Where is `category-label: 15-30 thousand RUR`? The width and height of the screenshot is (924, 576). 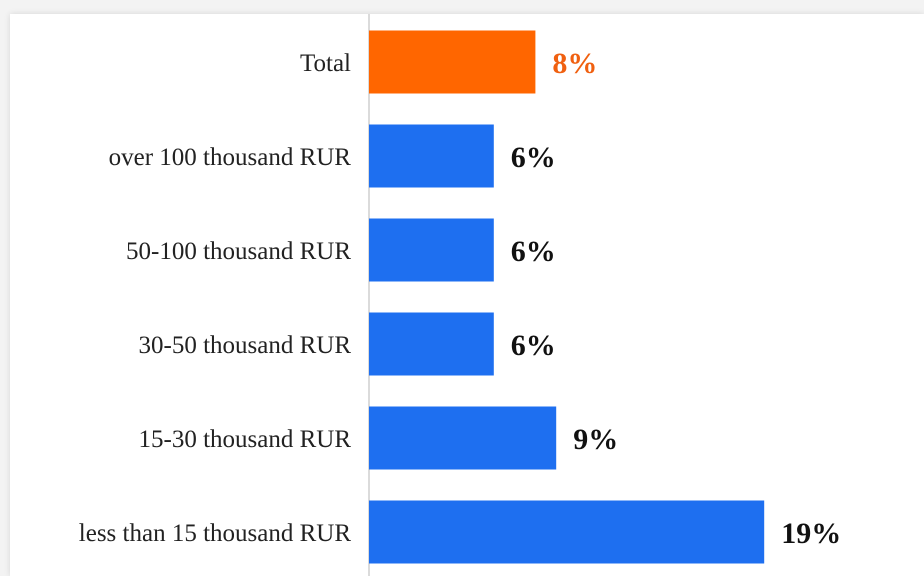 category-label: 15-30 thousand RUR is located at coordinates (245, 439).